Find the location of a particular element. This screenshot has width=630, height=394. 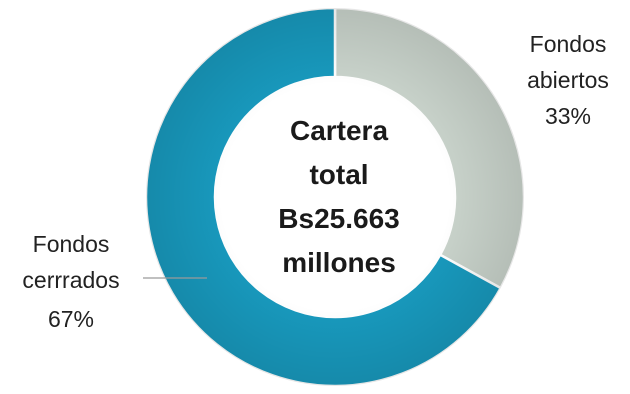

center-text-line-4: millones is located at coordinates (339, 262).